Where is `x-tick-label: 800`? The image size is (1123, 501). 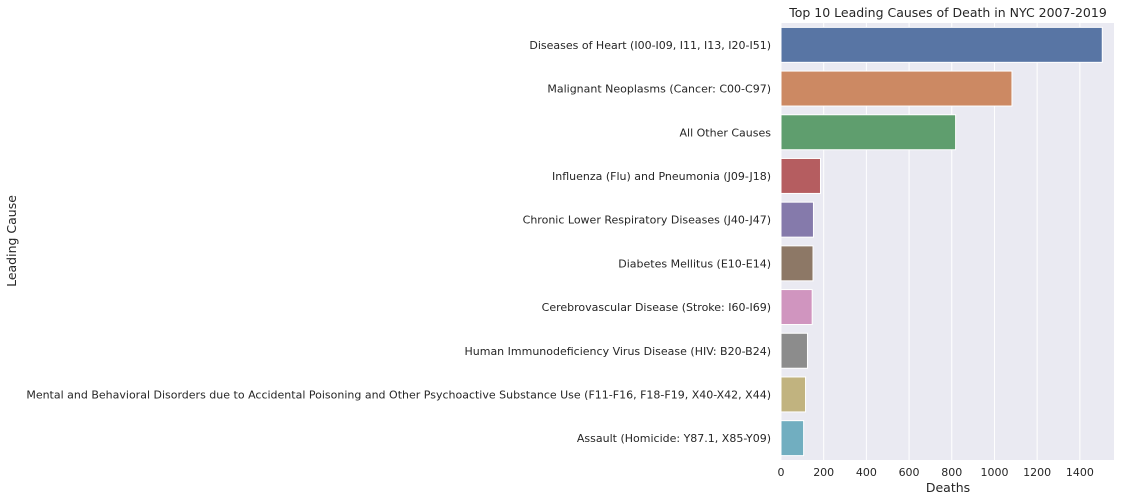
x-tick-label: 800 is located at coordinates (951, 472).